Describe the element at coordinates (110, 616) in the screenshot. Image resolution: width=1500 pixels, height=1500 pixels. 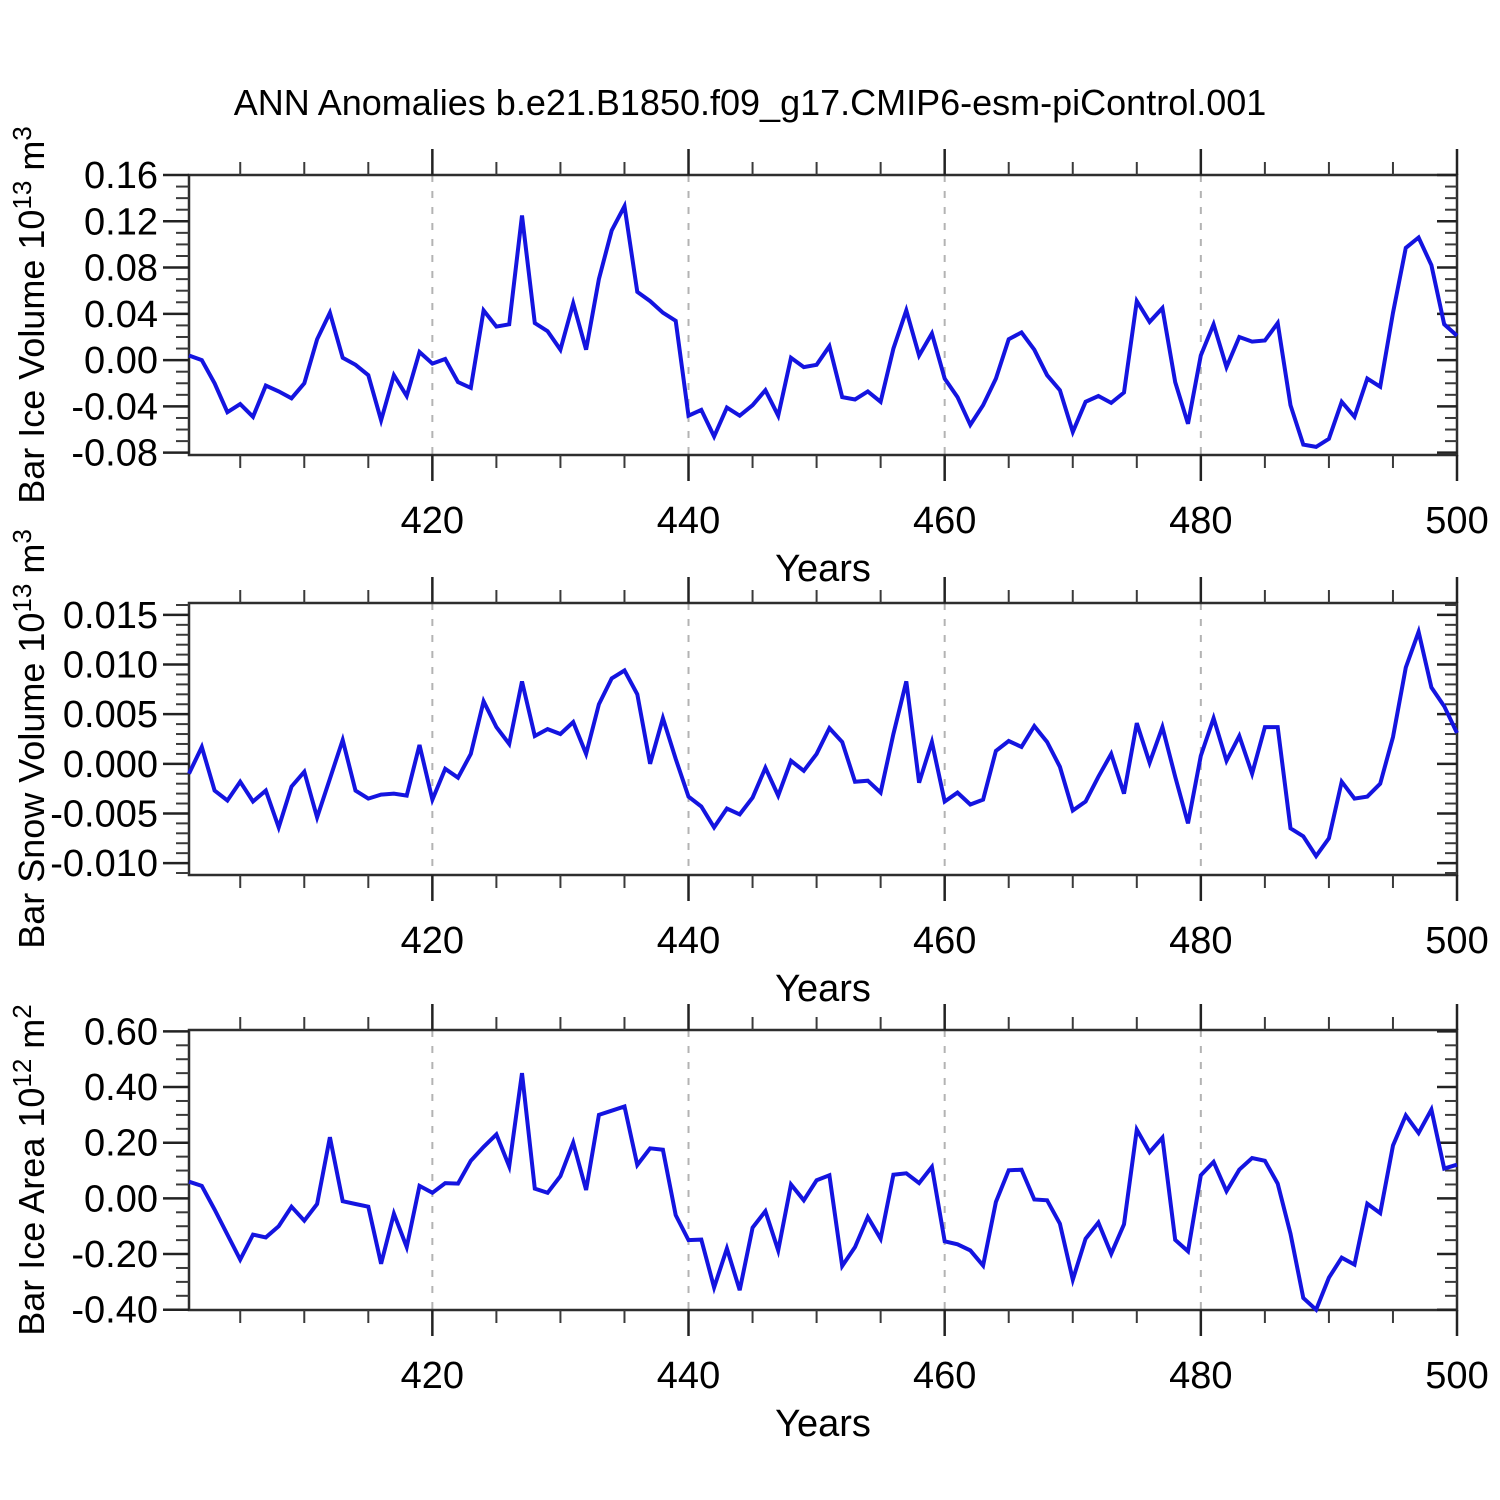
I see `y-tick-label-0.015: 0.015` at that location.